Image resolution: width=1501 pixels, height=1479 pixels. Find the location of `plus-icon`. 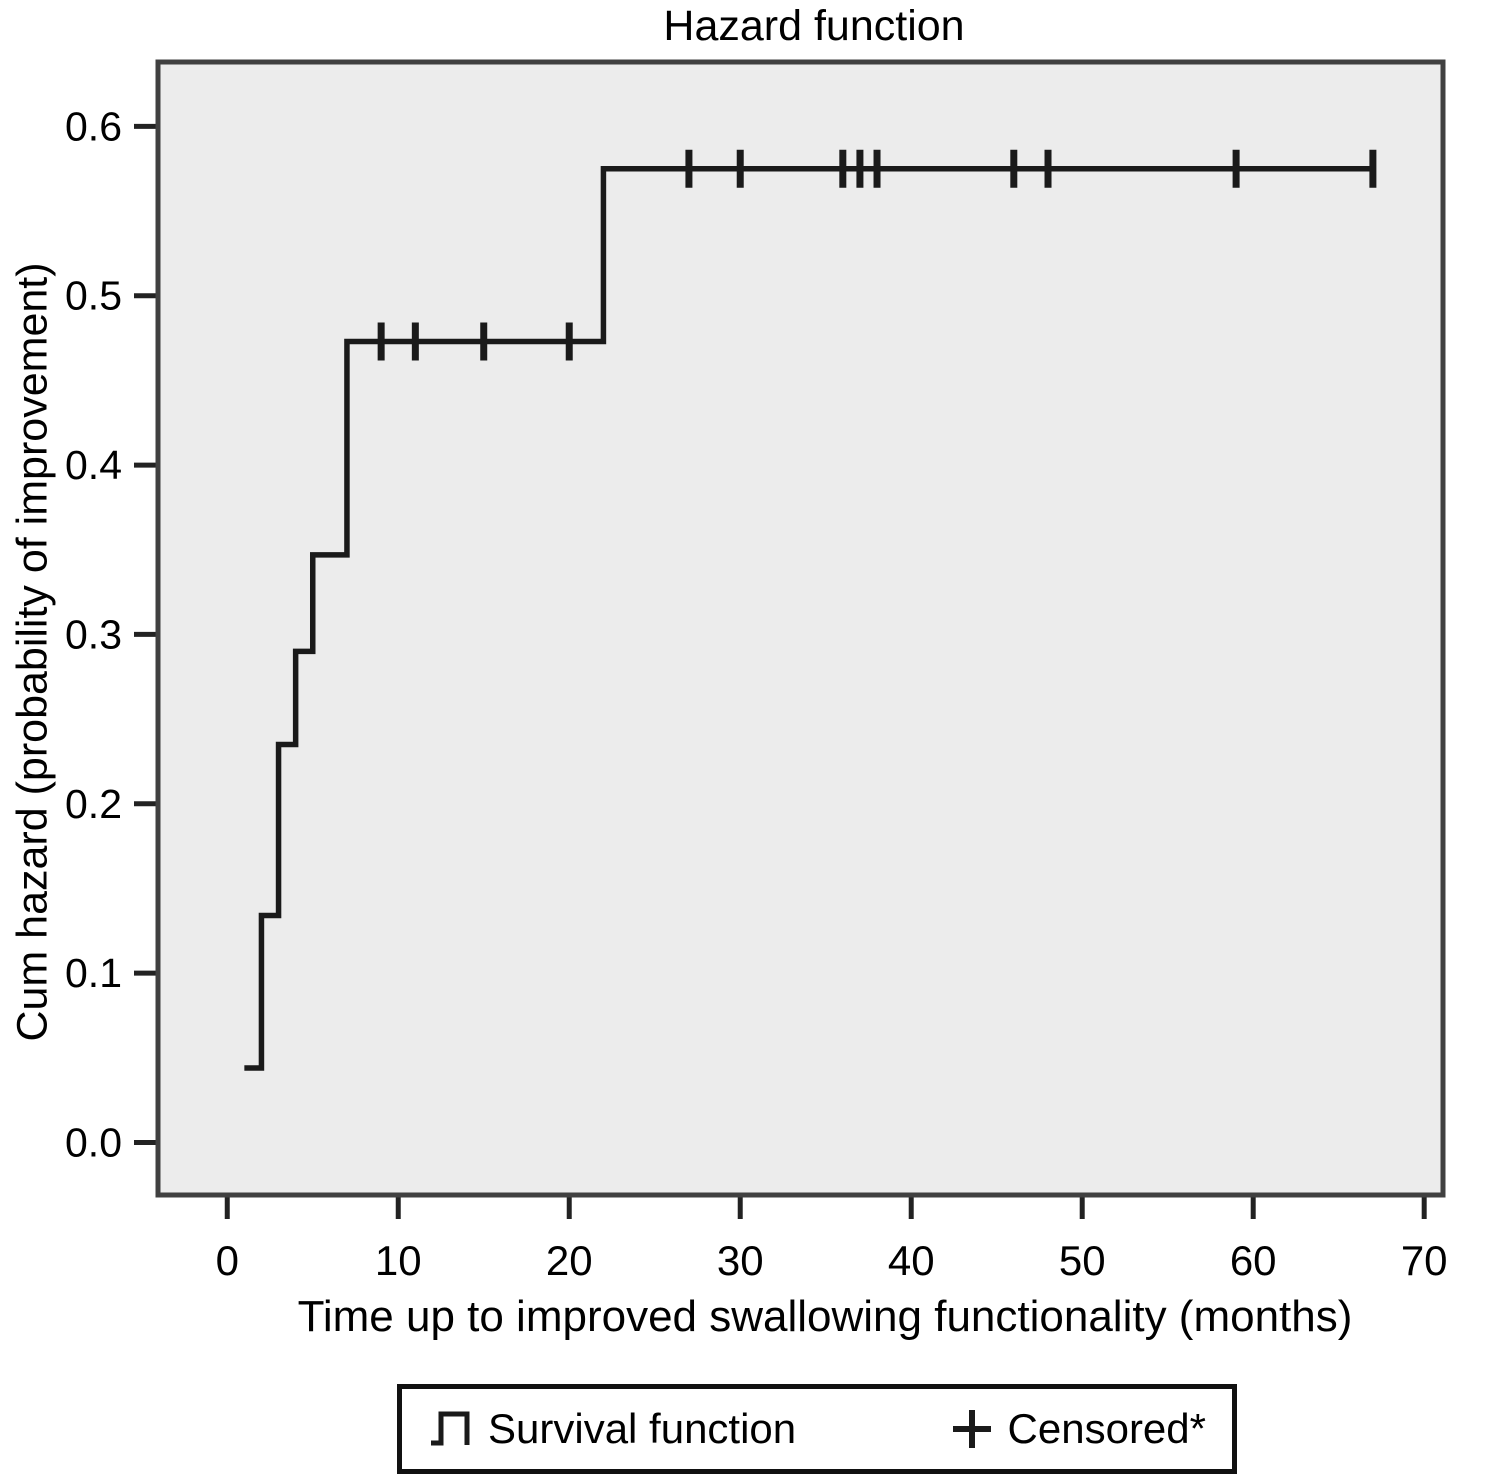

plus-icon is located at coordinates (971, 1429).